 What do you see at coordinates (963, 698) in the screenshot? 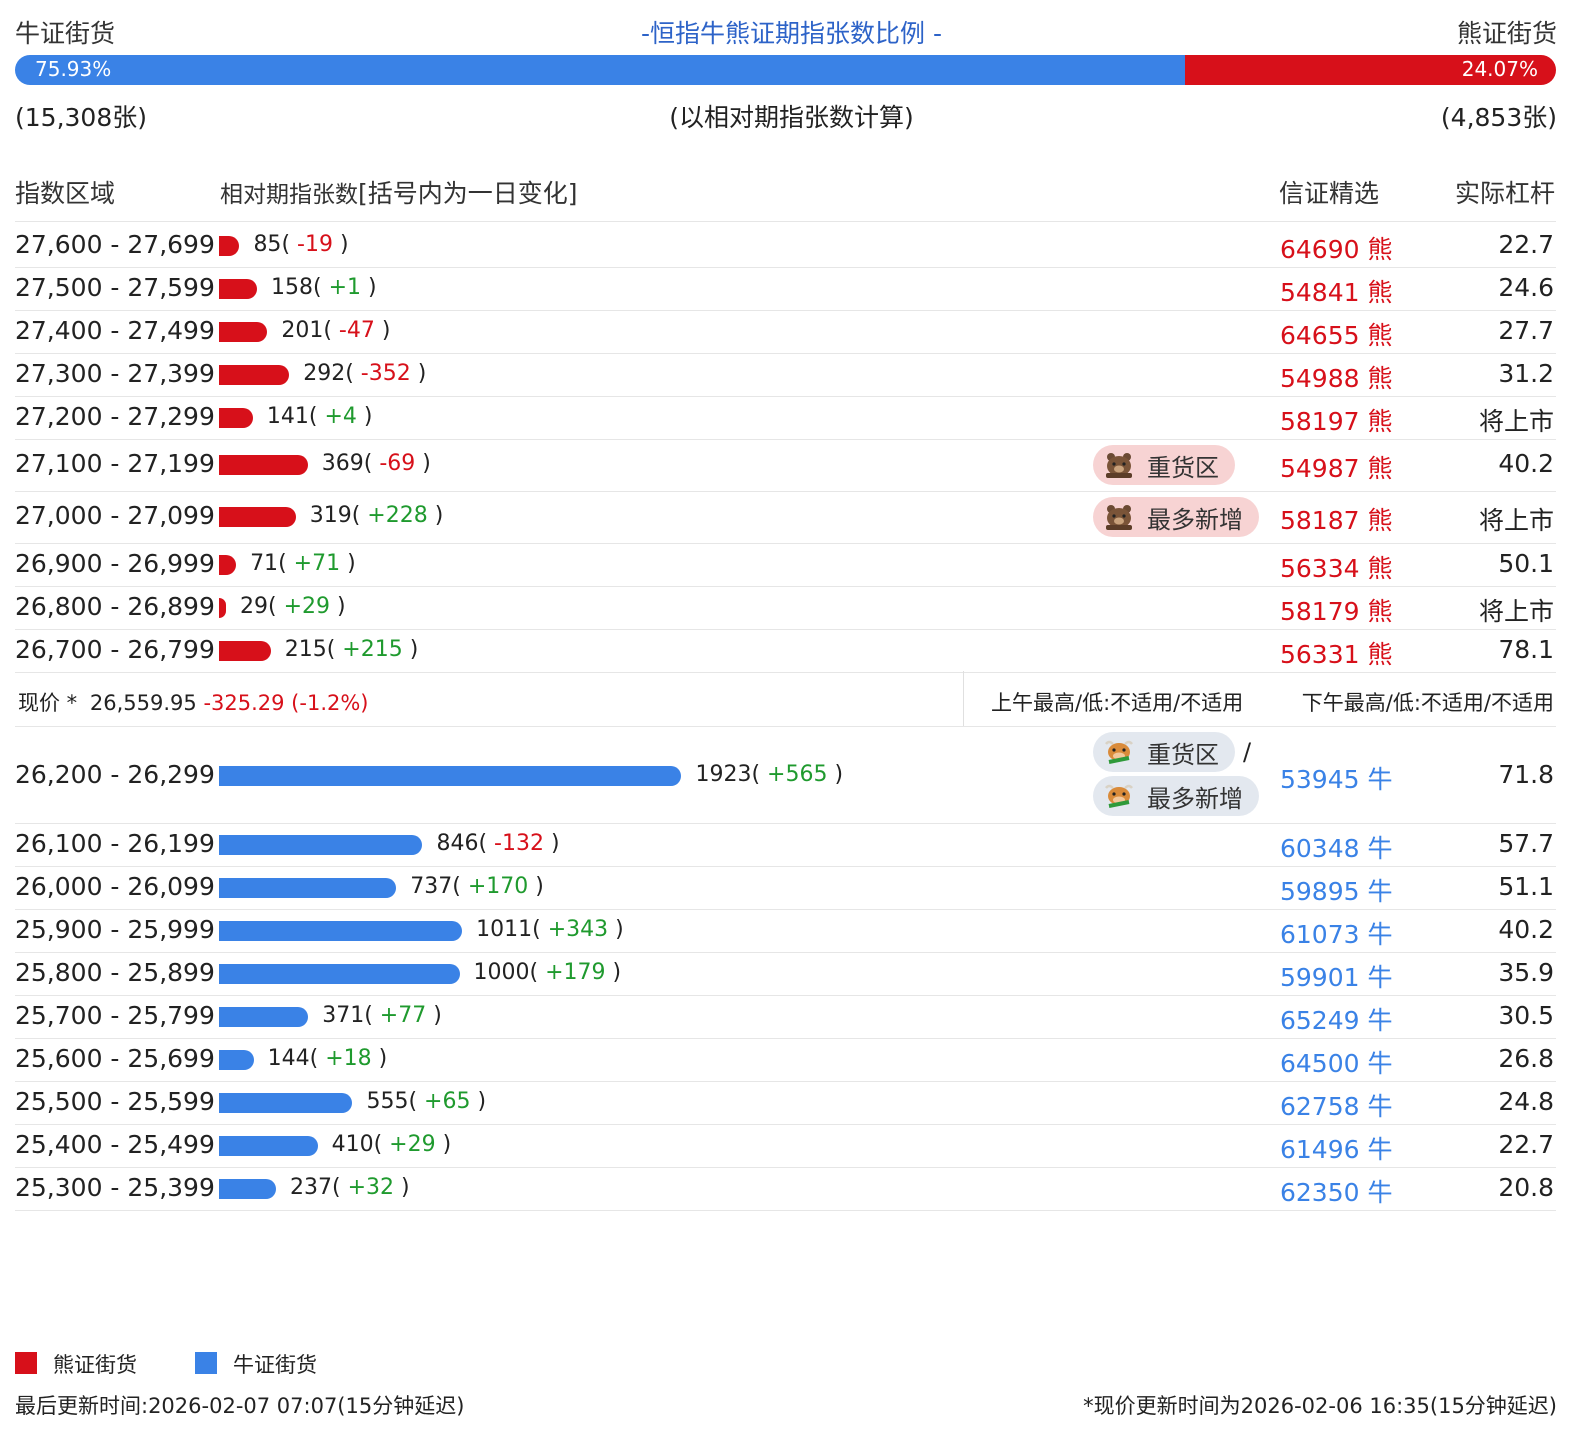
I see `price-row-divider` at bounding box center [963, 698].